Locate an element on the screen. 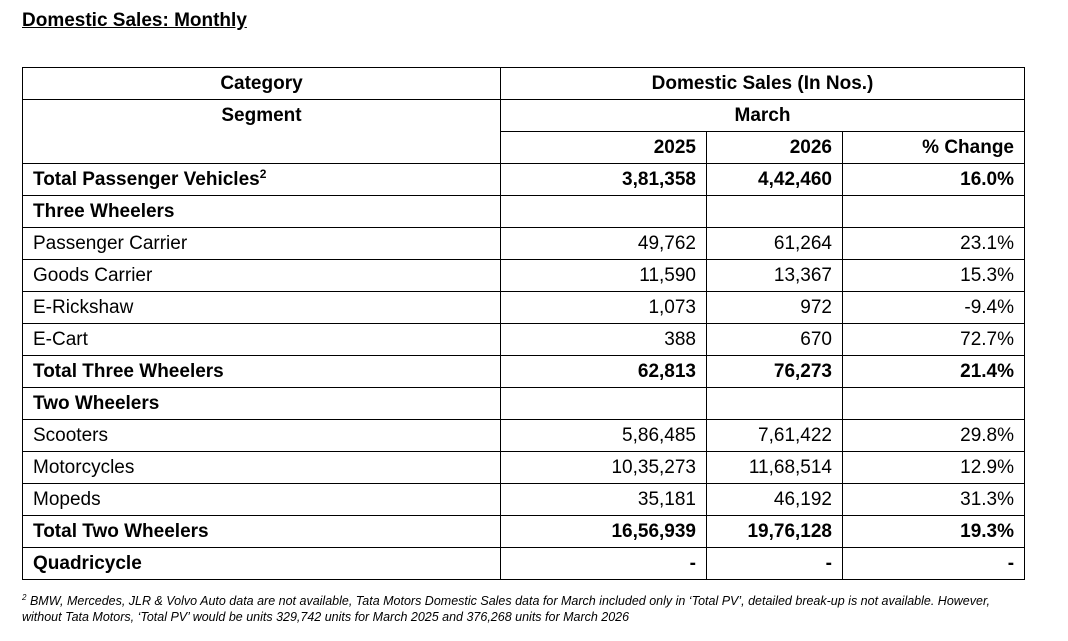  data-cell: 16.0% is located at coordinates (933, 179).